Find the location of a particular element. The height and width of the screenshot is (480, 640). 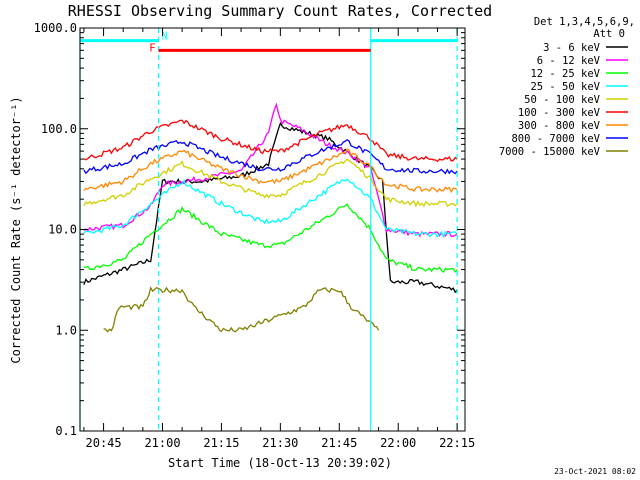

legend-header-line-1: Det 1,3,4,5,6,9, is located at coordinates (584, 22).